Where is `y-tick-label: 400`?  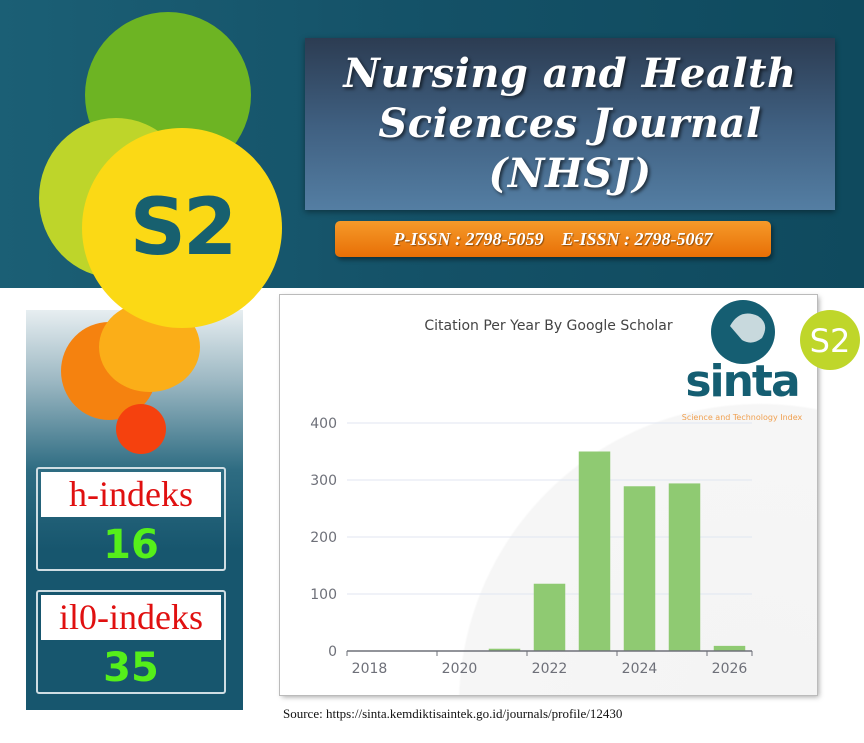 y-tick-label: 400 is located at coordinates (323, 424).